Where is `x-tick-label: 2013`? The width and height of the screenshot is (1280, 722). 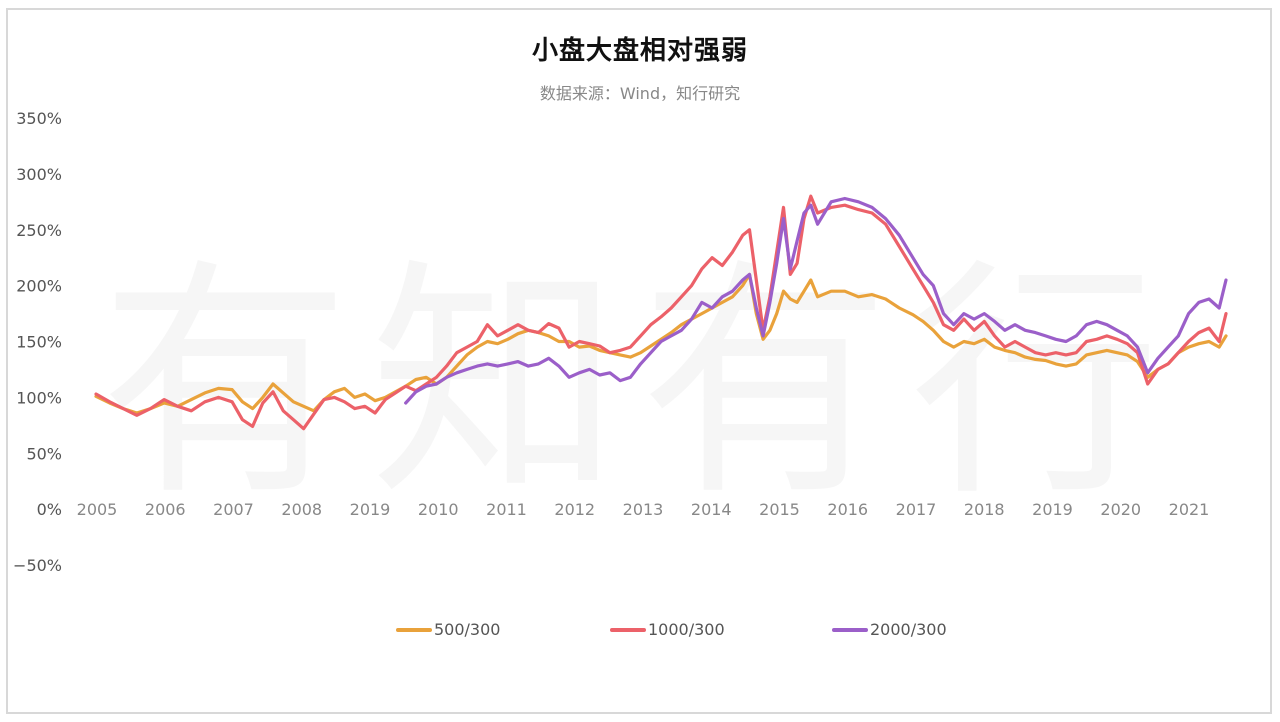 x-tick-label: 2013 is located at coordinates (643, 509).